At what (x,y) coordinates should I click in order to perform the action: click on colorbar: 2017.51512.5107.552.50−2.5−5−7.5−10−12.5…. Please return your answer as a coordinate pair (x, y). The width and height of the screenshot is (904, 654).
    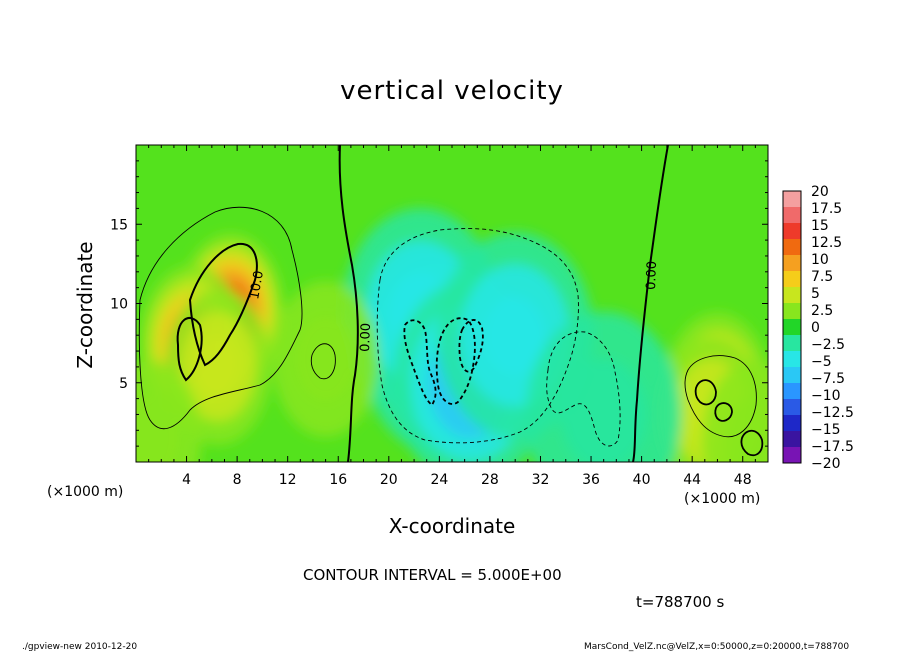
    Looking at the image, I should click on (818, 328).